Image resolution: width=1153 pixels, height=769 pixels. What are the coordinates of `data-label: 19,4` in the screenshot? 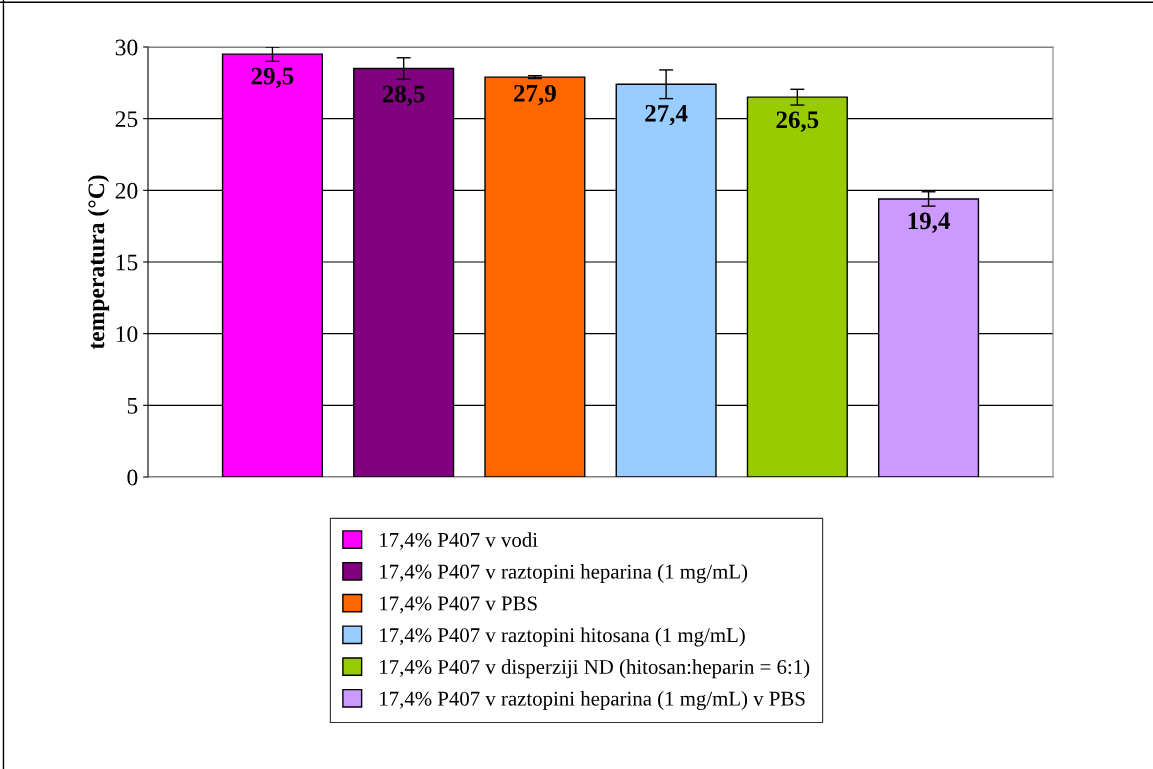 It's located at (929, 222).